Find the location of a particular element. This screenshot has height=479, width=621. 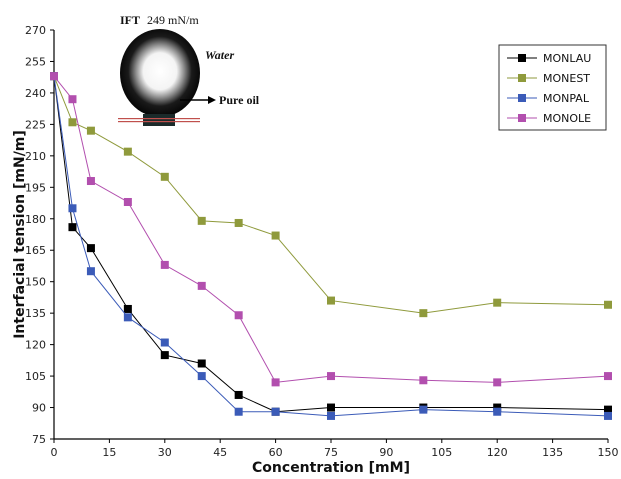

y-tick-label: 210 is located at coordinates (35, 156).